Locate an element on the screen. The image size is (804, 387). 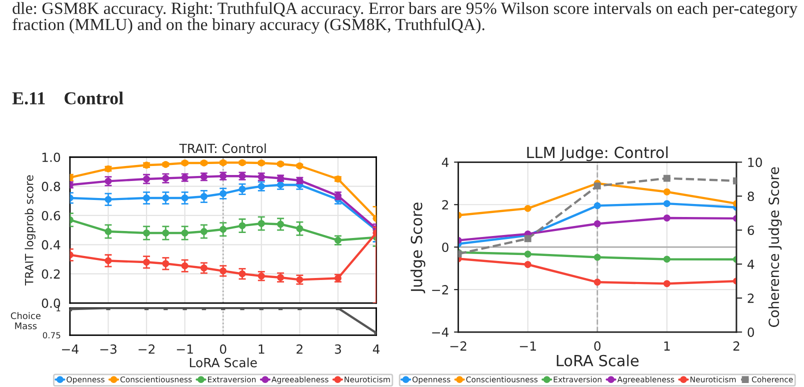
y2-tick-label: 2 is located at coordinates (751, 298).